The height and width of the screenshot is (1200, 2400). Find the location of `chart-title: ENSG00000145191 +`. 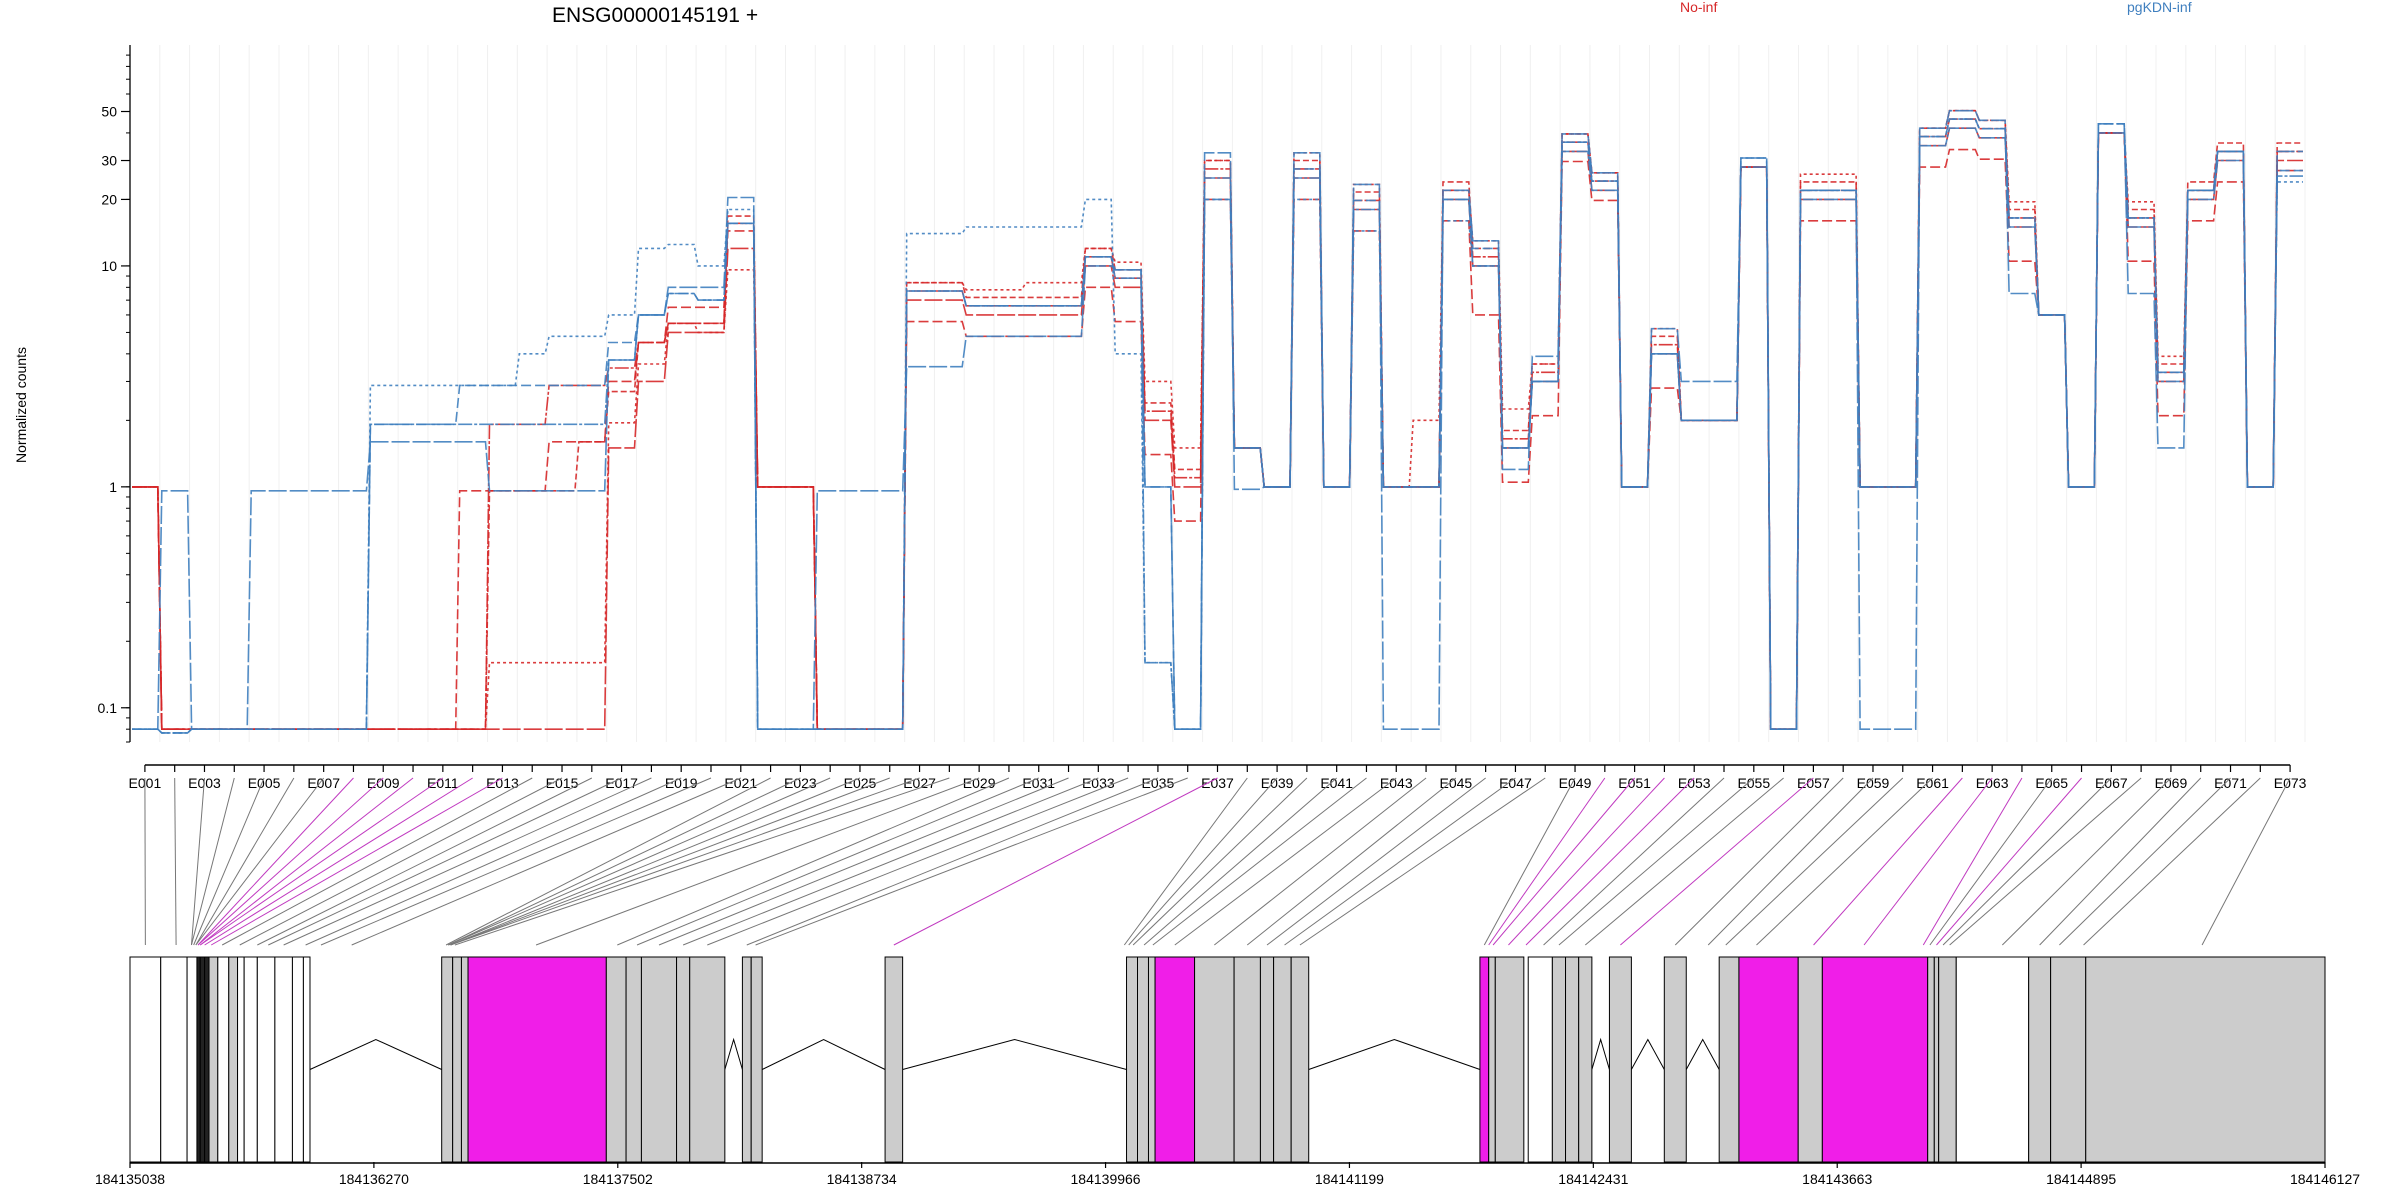

chart-title: ENSG00000145191 + is located at coordinates (655, 15).